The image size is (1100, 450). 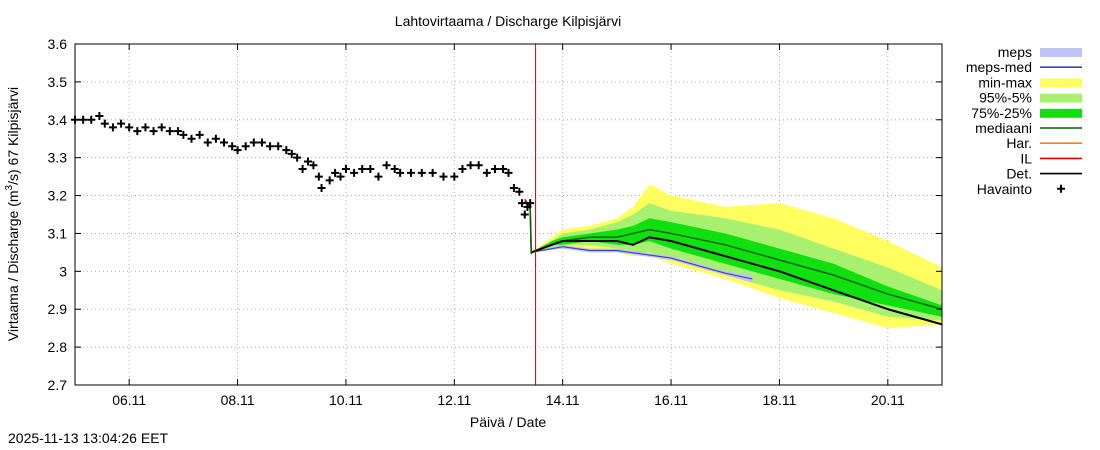 What do you see at coordinates (13, 136) in the screenshot?
I see `y-axis-label-suffix: /s) 67 Kilpisjärvi` at bounding box center [13, 136].